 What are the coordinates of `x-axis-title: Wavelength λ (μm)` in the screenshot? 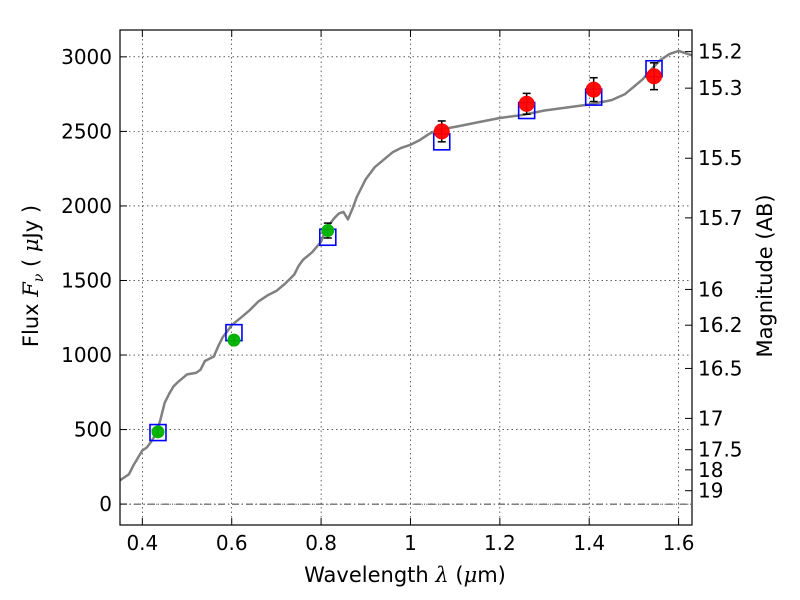 It's located at (405, 575).